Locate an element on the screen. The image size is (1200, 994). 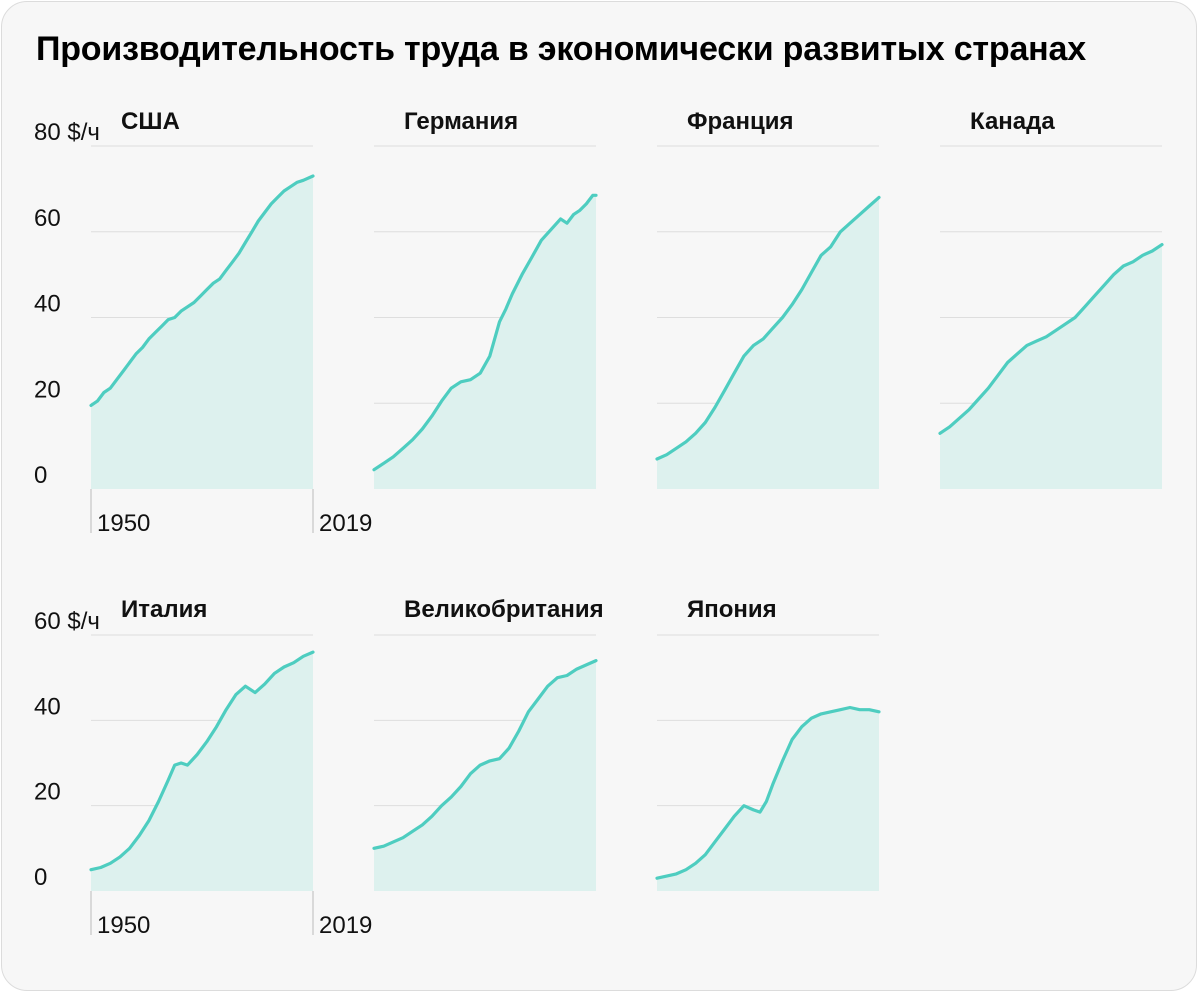
panel-5: Италия 0 20 40 60 $/ч 1950 2019 is located at coordinates (203, 767).